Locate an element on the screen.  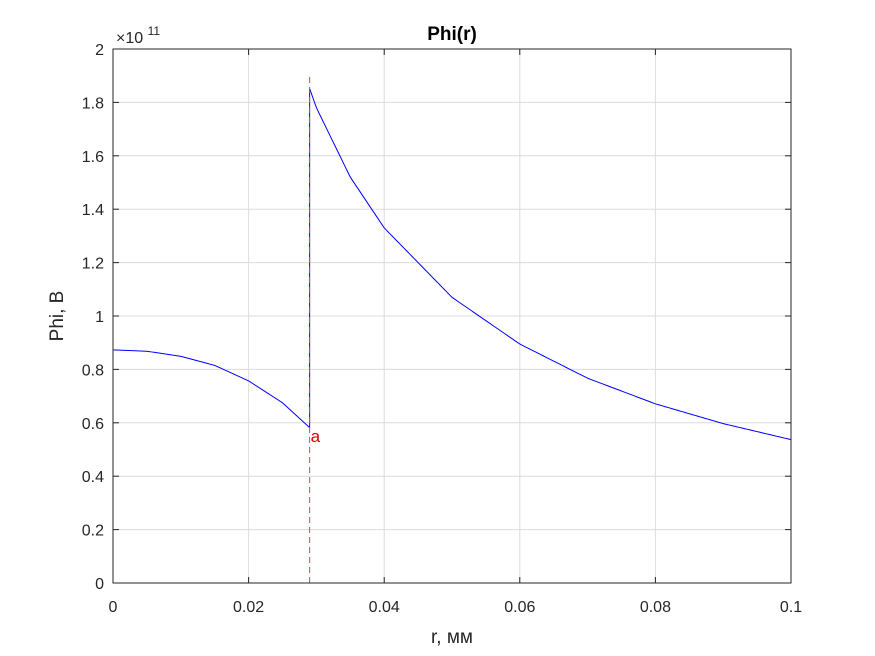
x-tick-label: 0.1 is located at coordinates (791, 607).